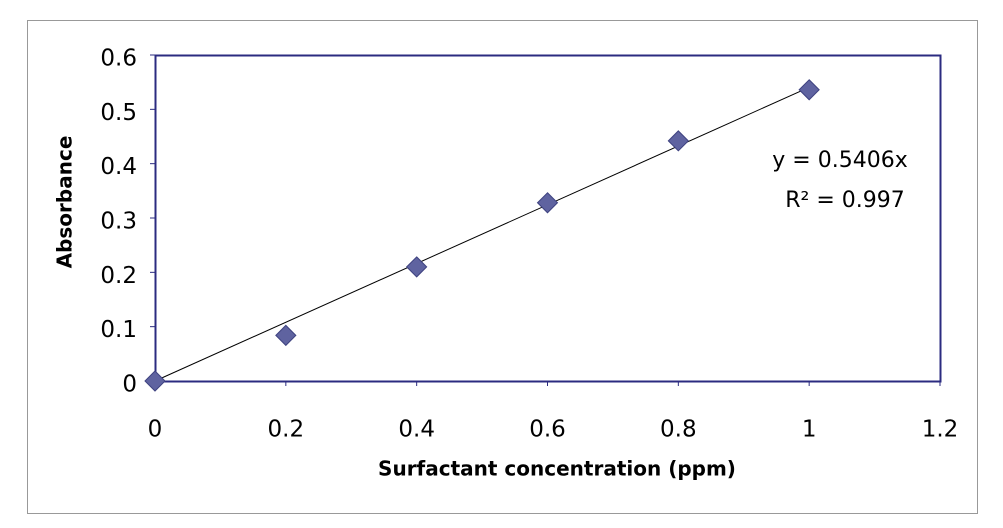 The image size is (1003, 528). I want to click on y-tick-label: 0.2, so click(118, 276).